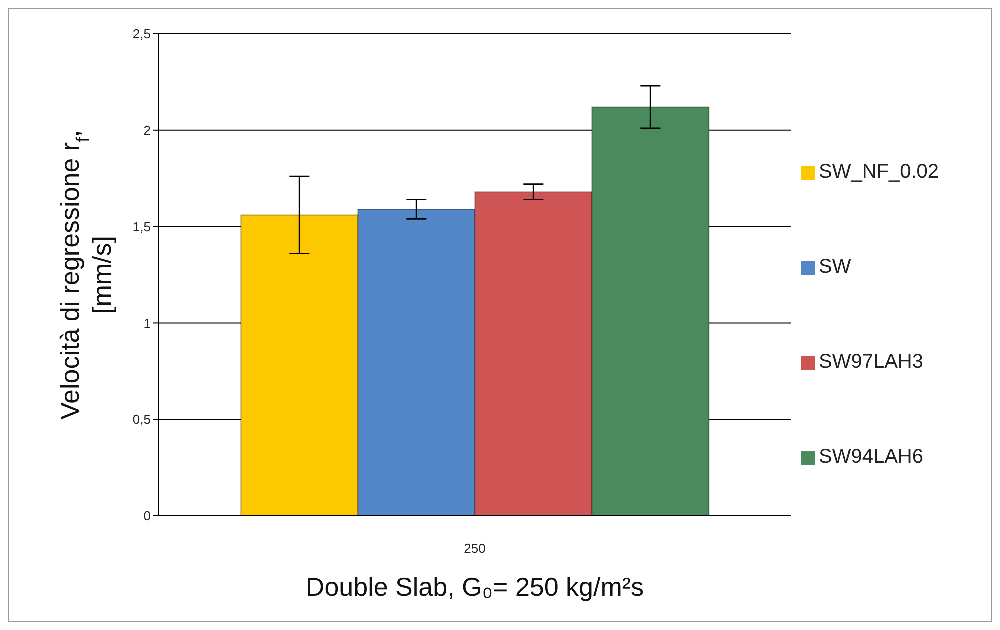  What do you see at coordinates (475, 587) in the screenshot?
I see `x-axis-title: Double Slab, G₀= 250 kg/m²s` at bounding box center [475, 587].